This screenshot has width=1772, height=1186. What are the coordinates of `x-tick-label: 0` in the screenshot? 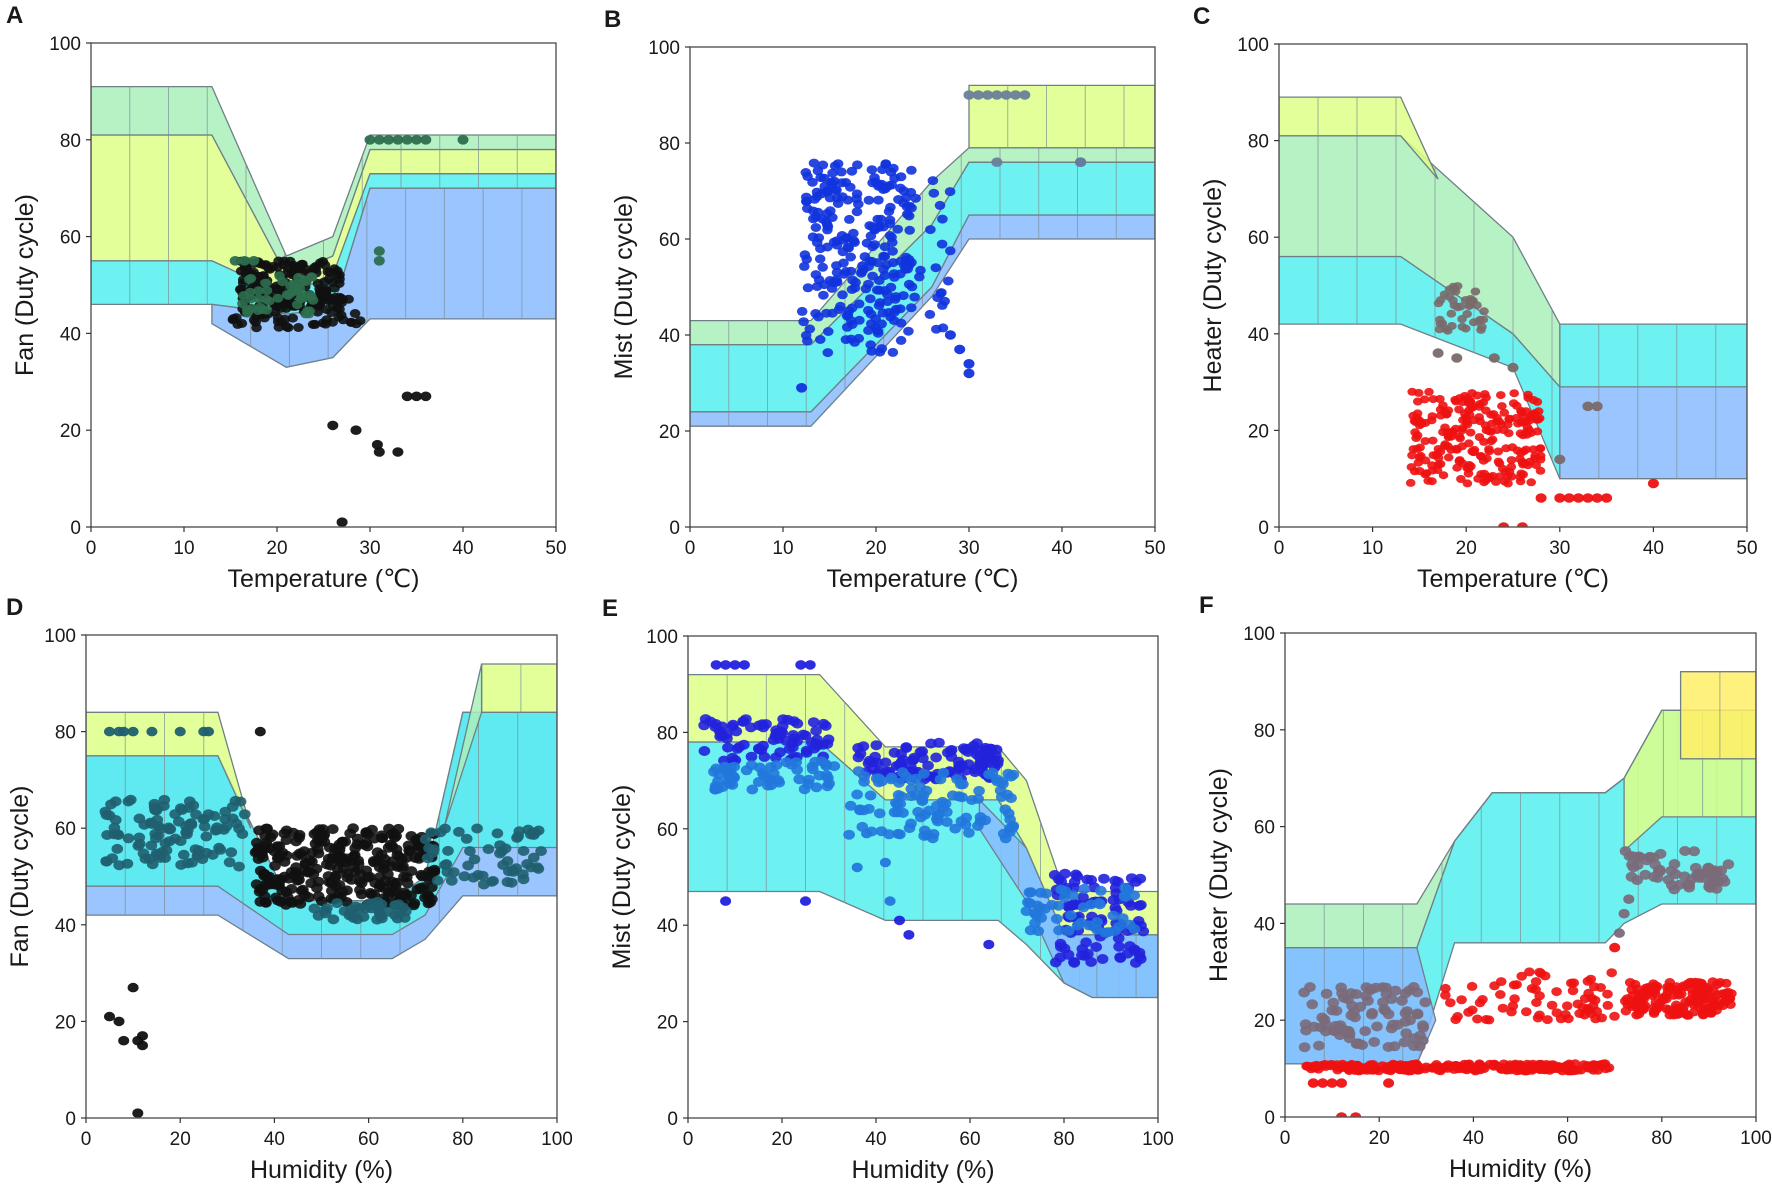 It's located at (690, 548).